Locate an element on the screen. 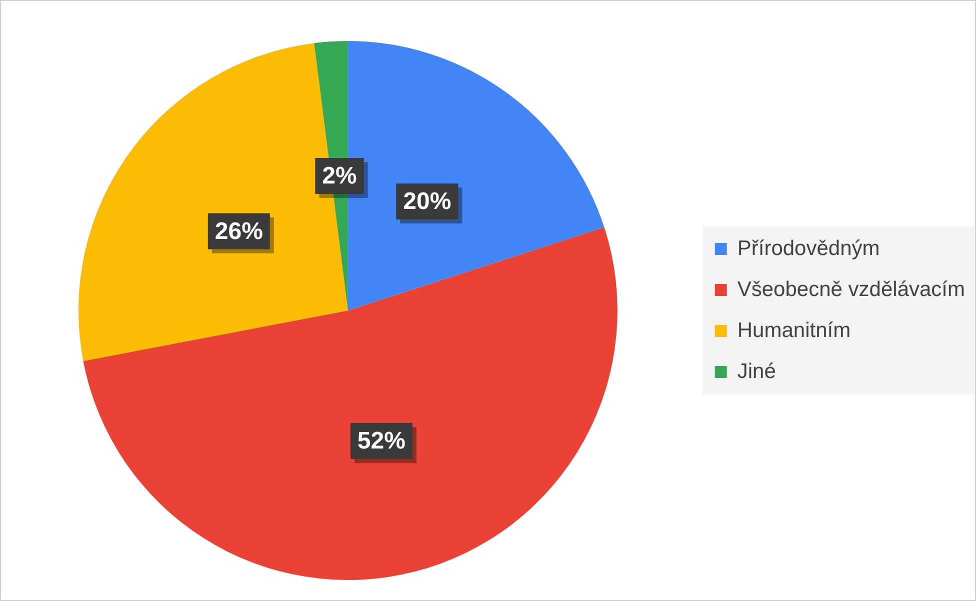 This screenshot has width=976, height=601. data-label: 26% is located at coordinates (238, 231).